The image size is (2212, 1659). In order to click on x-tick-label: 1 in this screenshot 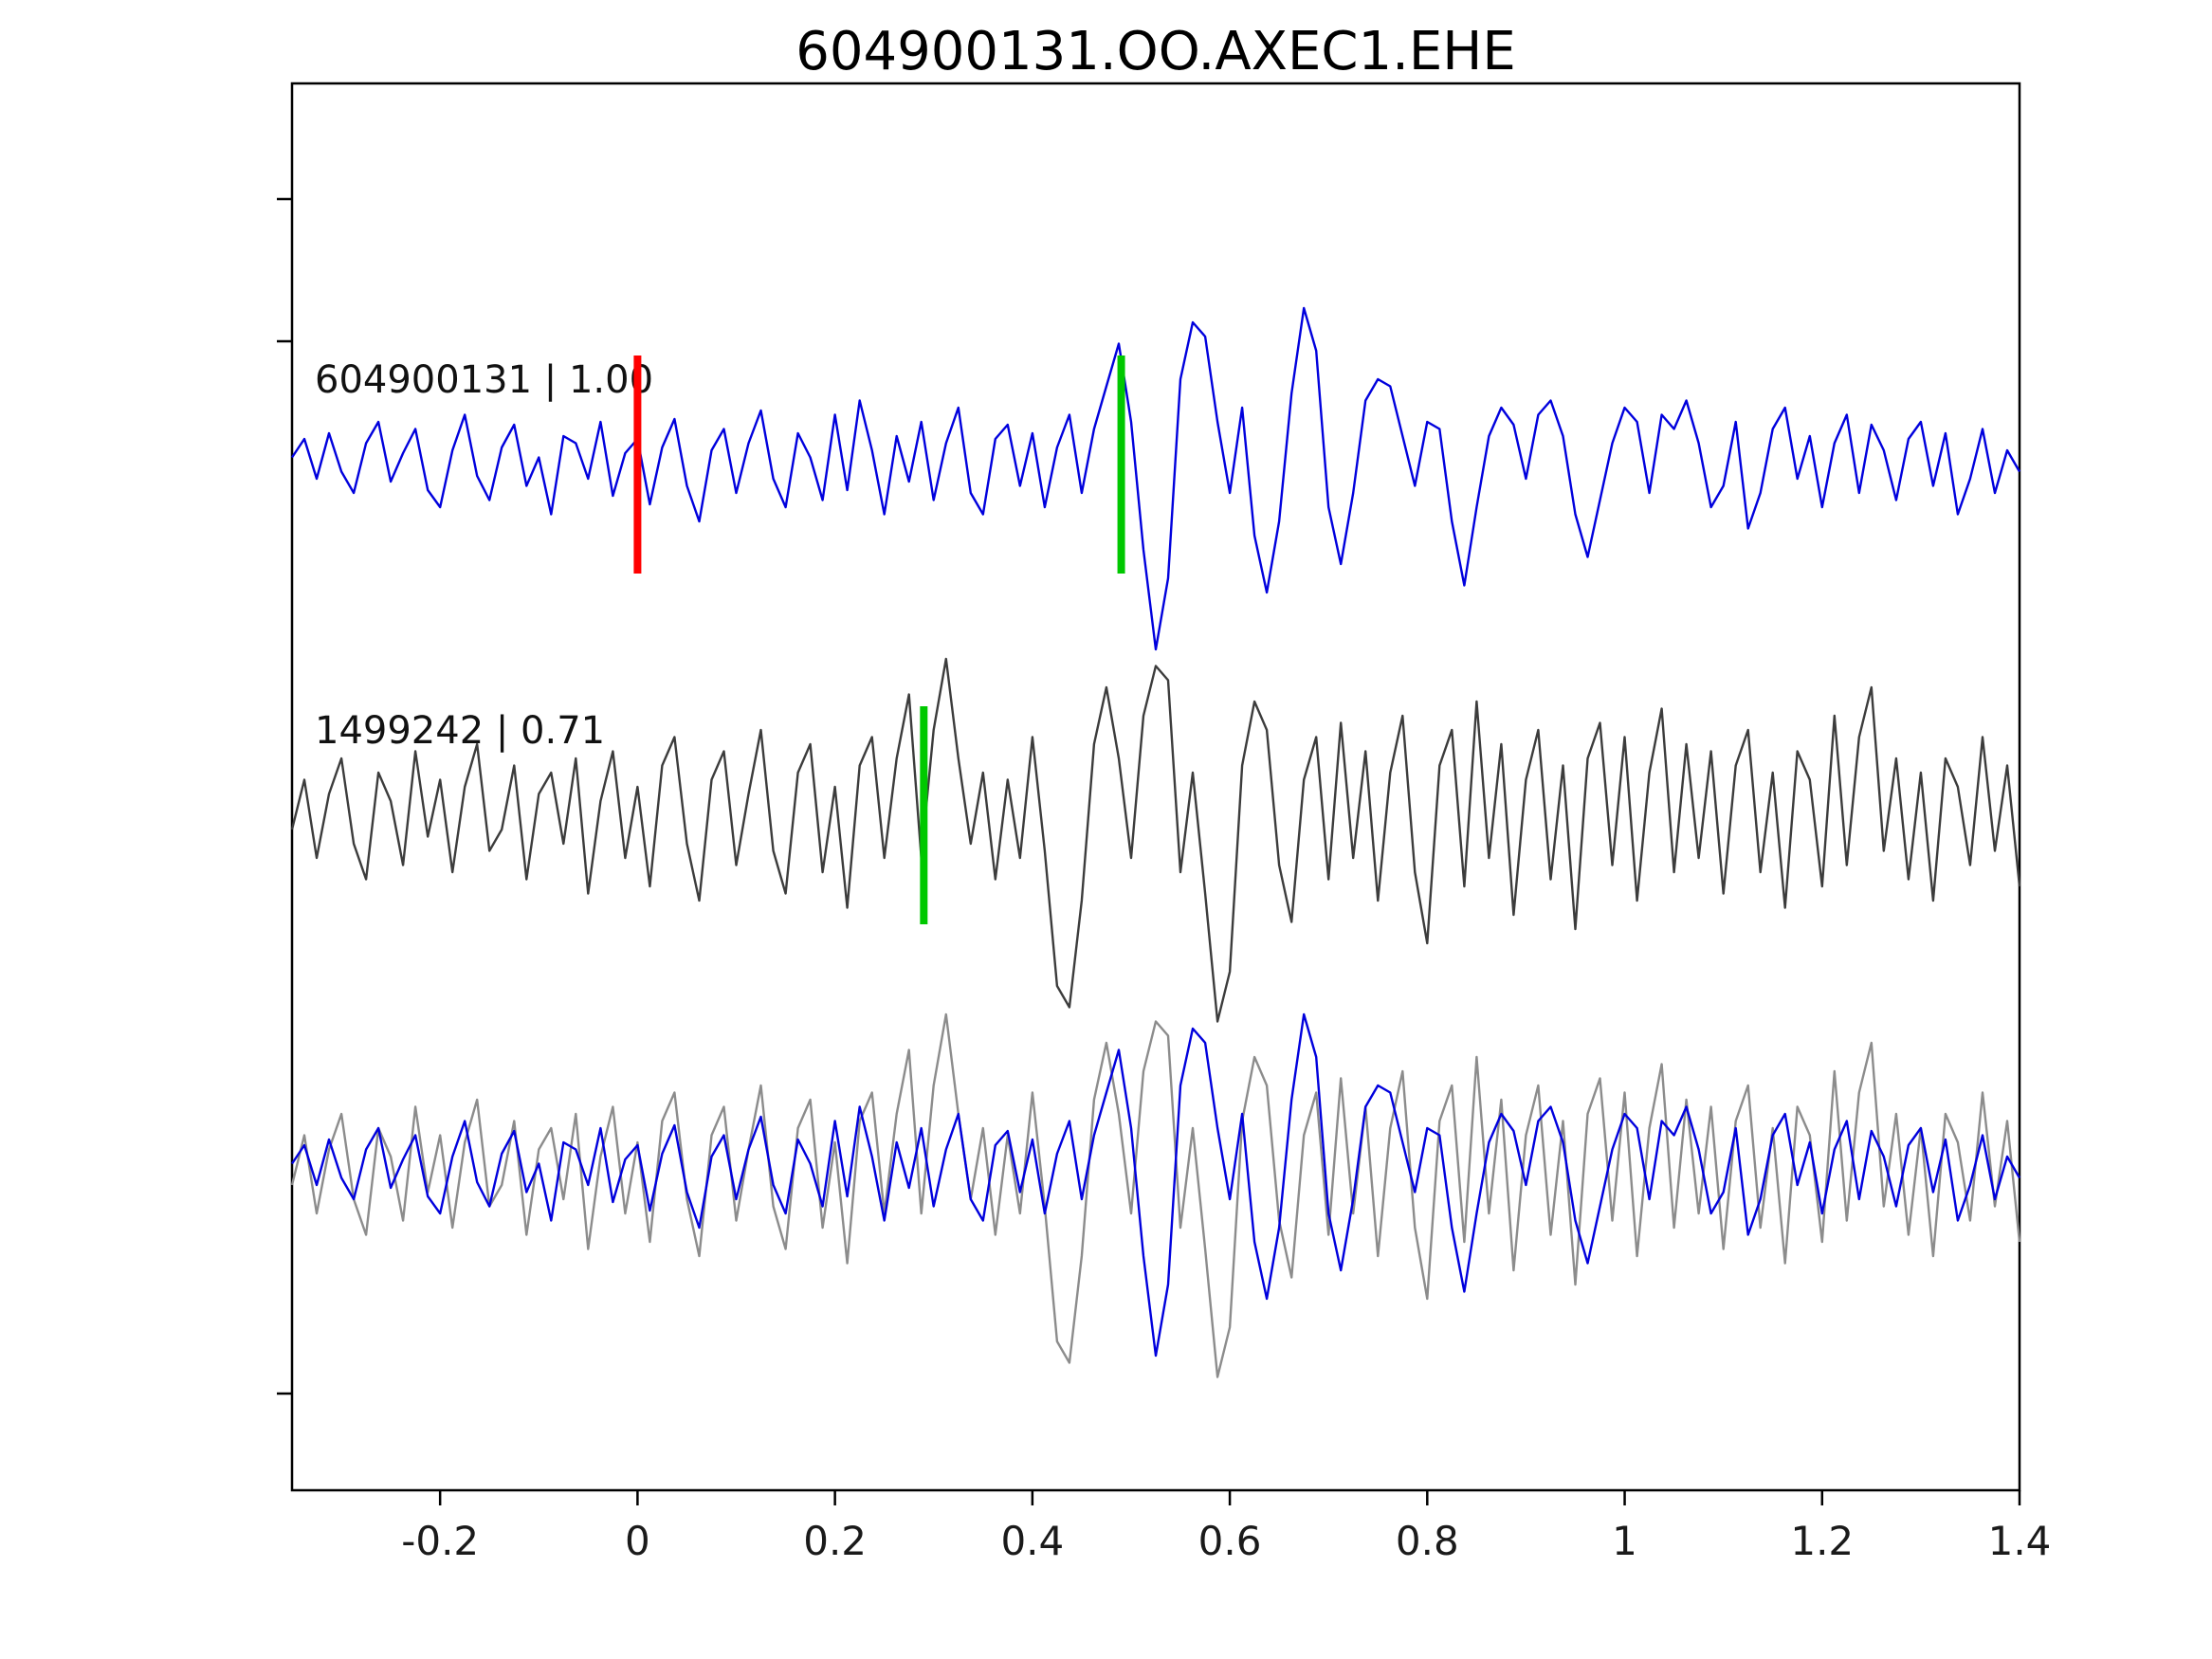, I will do `click(1624, 1541)`.